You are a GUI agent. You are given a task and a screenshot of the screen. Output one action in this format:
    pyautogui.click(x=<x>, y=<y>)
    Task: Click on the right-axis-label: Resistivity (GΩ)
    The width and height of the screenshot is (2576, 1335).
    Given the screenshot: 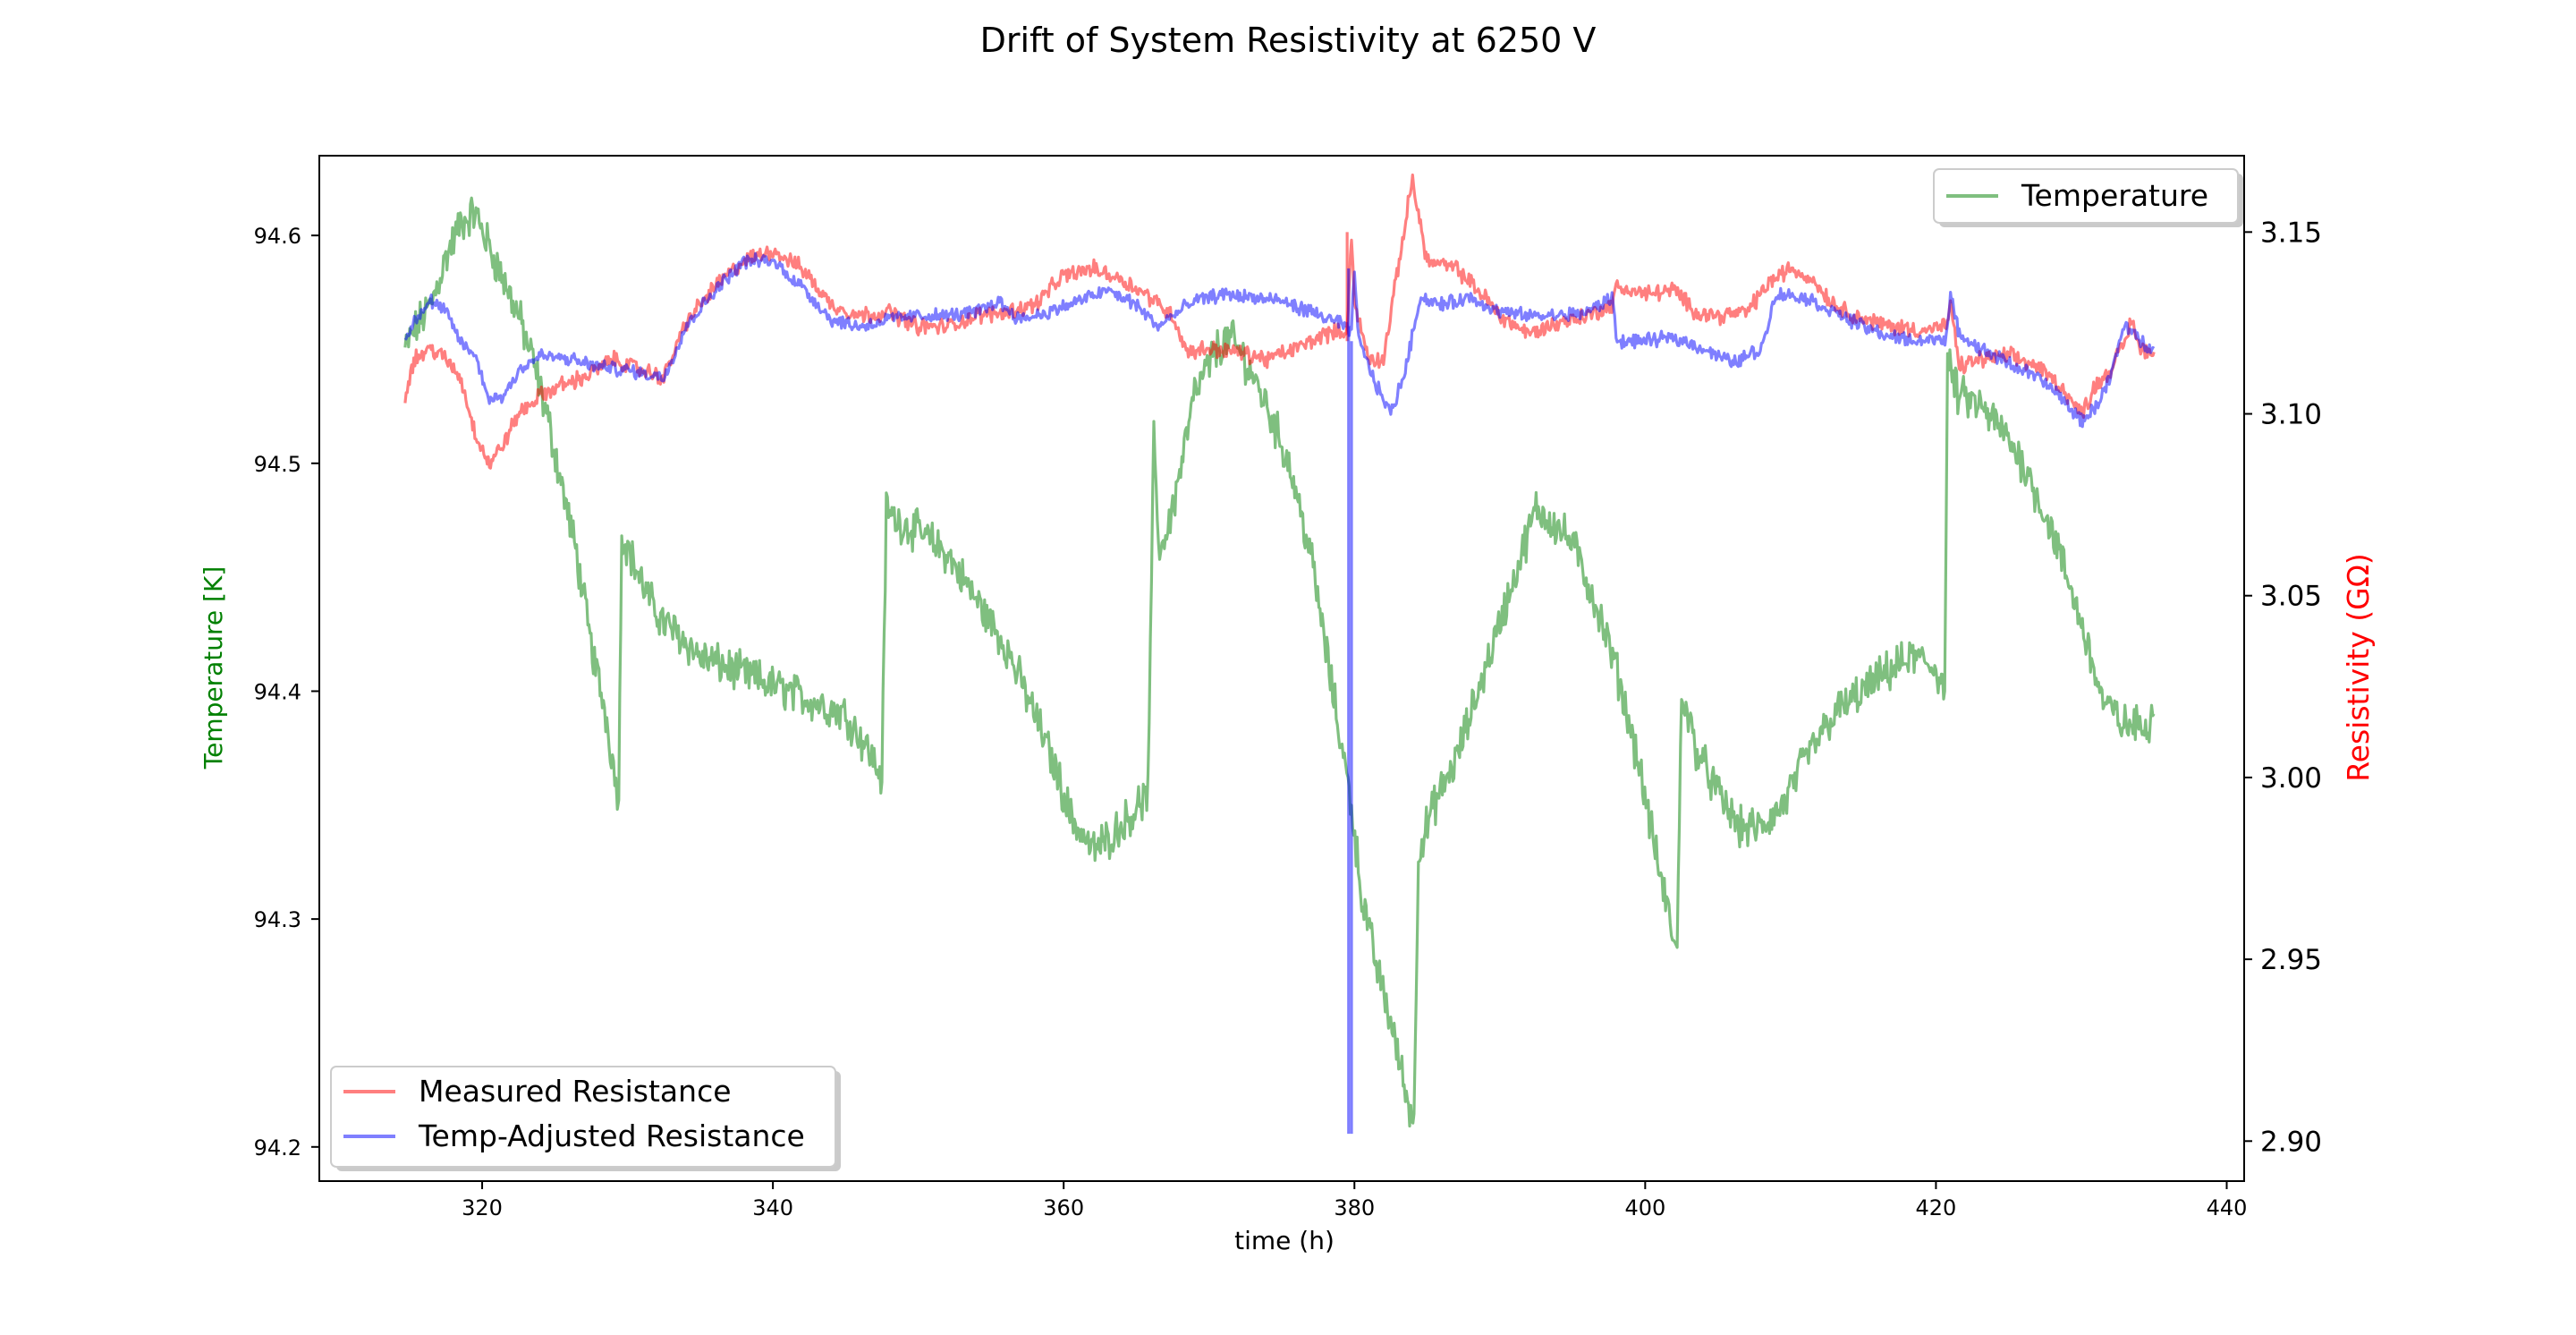 What is the action you would take?
    pyautogui.click(x=2358, y=667)
    